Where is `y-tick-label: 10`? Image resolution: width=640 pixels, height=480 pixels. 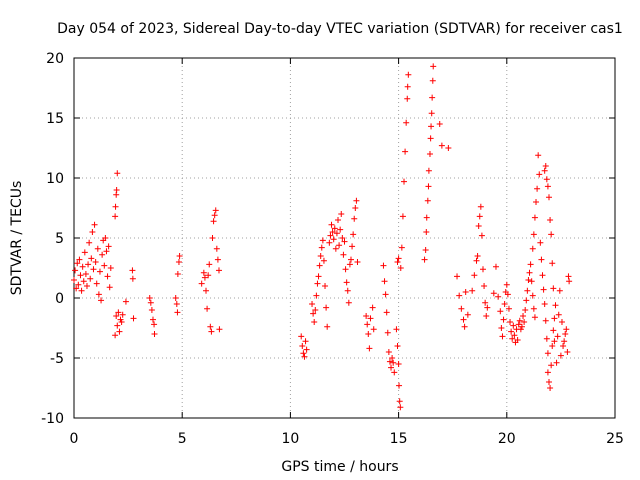 y-tick-label: 10 is located at coordinates (55, 179).